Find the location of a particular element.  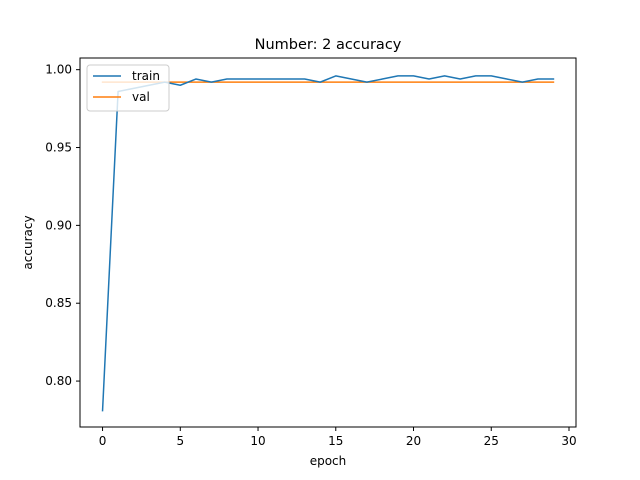

y-axis: 0.80 0.85 0.90 0.95 1.00 is located at coordinates (62, 225).